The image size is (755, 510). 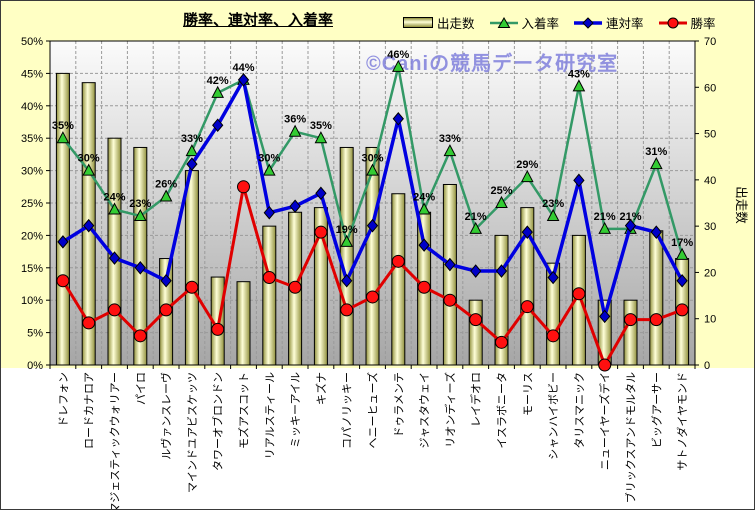 I want to click on bar-swatch-icon, so click(x=418, y=22).